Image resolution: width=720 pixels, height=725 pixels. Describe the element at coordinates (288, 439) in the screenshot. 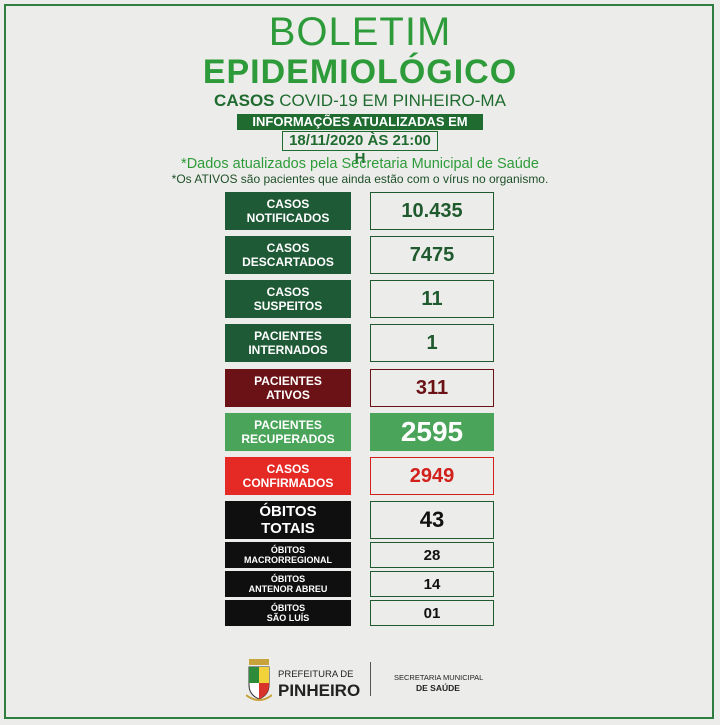

I see `stat-label-line2: RECUPERADOS` at that location.